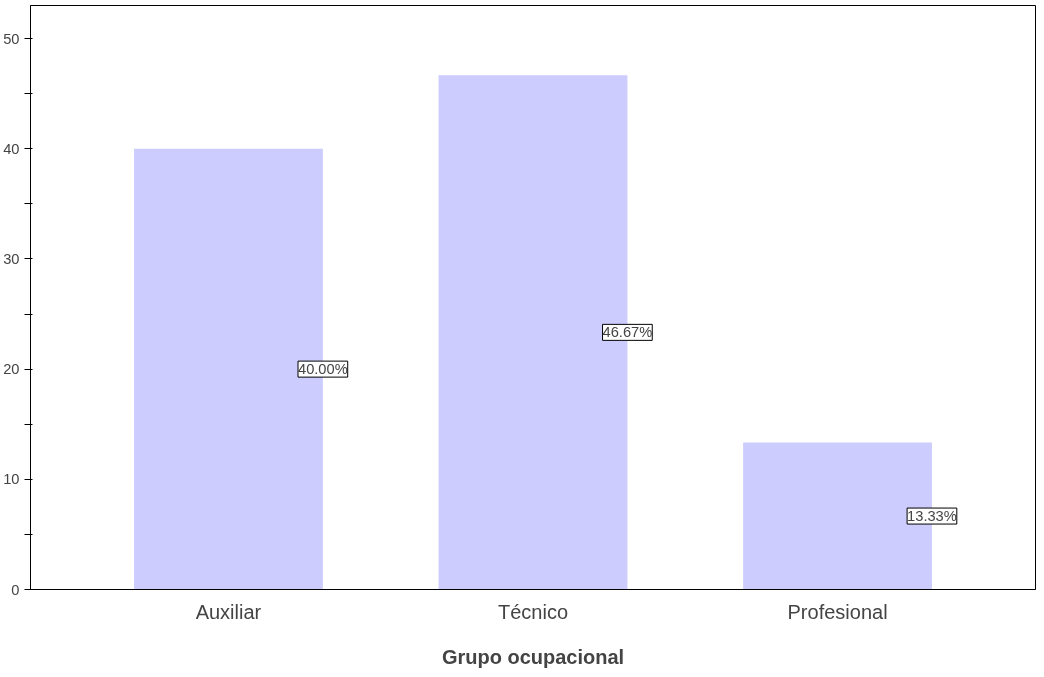 This screenshot has height=677, width=1044. Describe the element at coordinates (533, 656) in the screenshot. I see `x-axis-title: Grupo ocupacional` at that location.